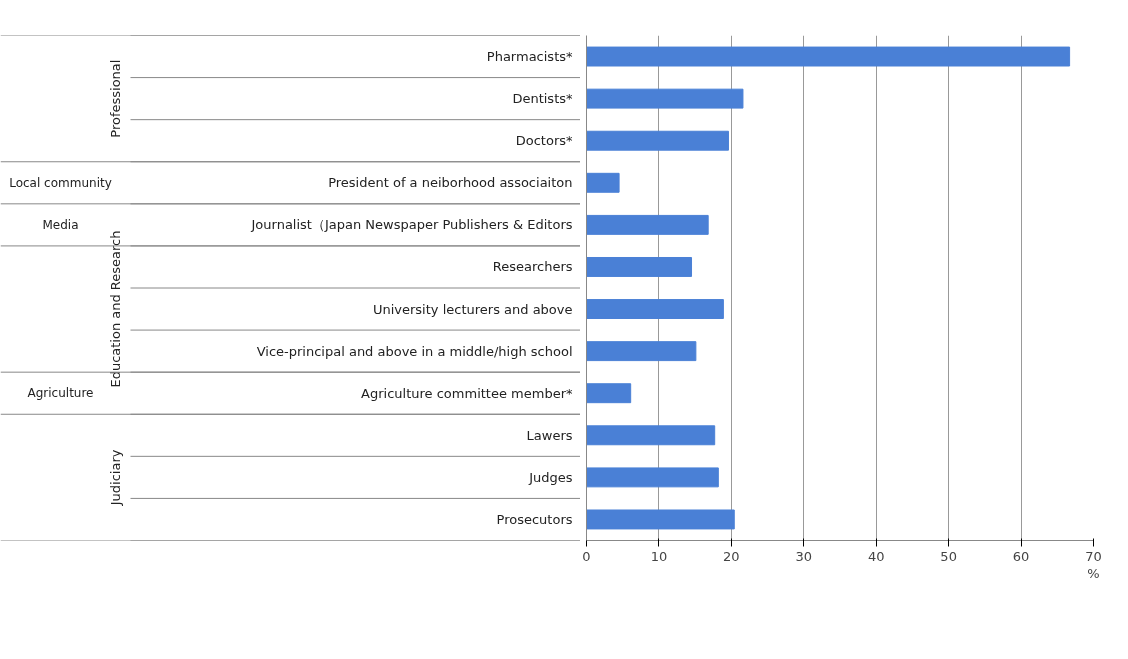 The image size is (1128, 659). Describe the element at coordinates (467, 393) in the screenshot. I see `y-tick-label: Agriculture committee member*` at that location.